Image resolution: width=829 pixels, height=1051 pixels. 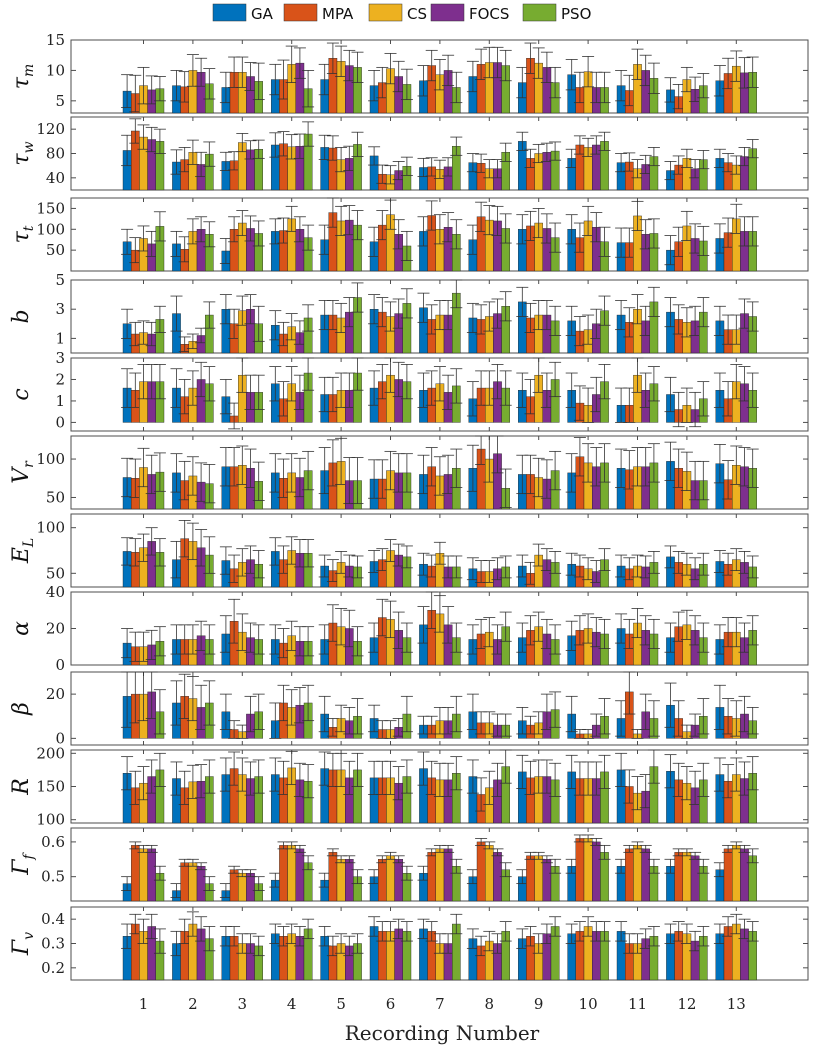 I want to click on x-axis: Recording Number 1 2 3 4 5 6 7 8 9 10 11 12 13, so click(x=442, y=1020).